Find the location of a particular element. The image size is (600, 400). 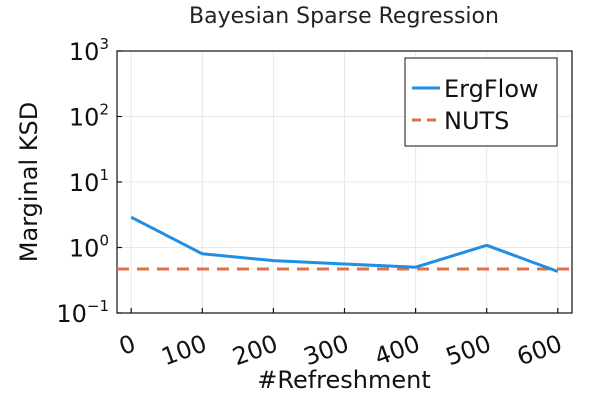

y-tick-label: 10−1 is located at coordinates (82, 312).